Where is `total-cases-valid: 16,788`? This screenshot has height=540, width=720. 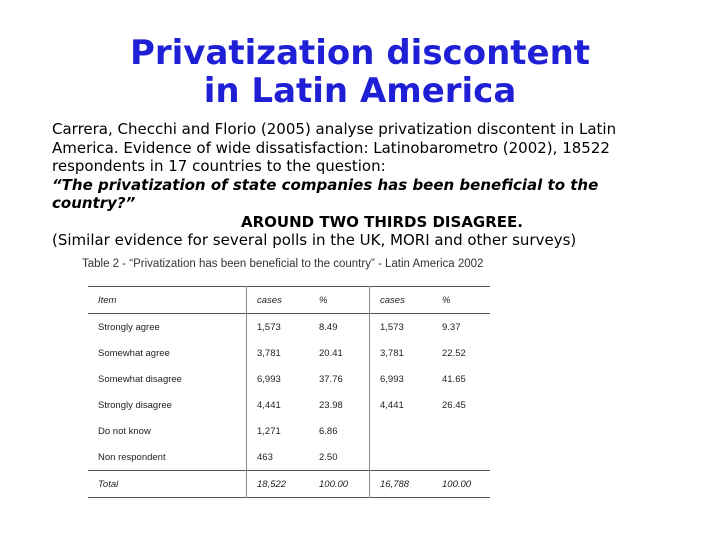 total-cases-valid: 16,788 is located at coordinates (400, 484).